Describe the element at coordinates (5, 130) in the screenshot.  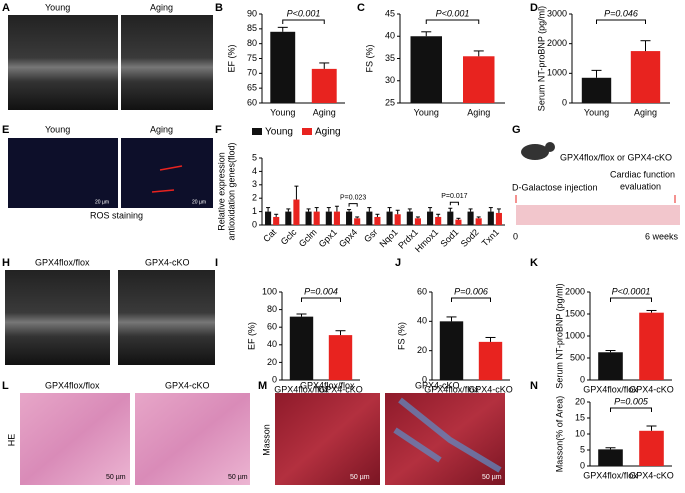
I see `panel-letter: E` at that location.